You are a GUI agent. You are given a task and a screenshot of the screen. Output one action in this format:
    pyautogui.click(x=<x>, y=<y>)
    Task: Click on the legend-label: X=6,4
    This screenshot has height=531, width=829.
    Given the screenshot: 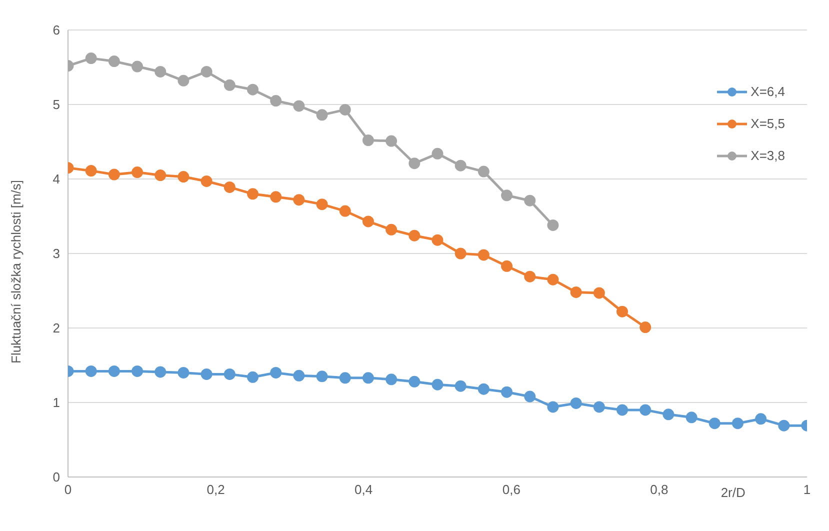 What is the action you would take?
    pyautogui.click(x=767, y=92)
    